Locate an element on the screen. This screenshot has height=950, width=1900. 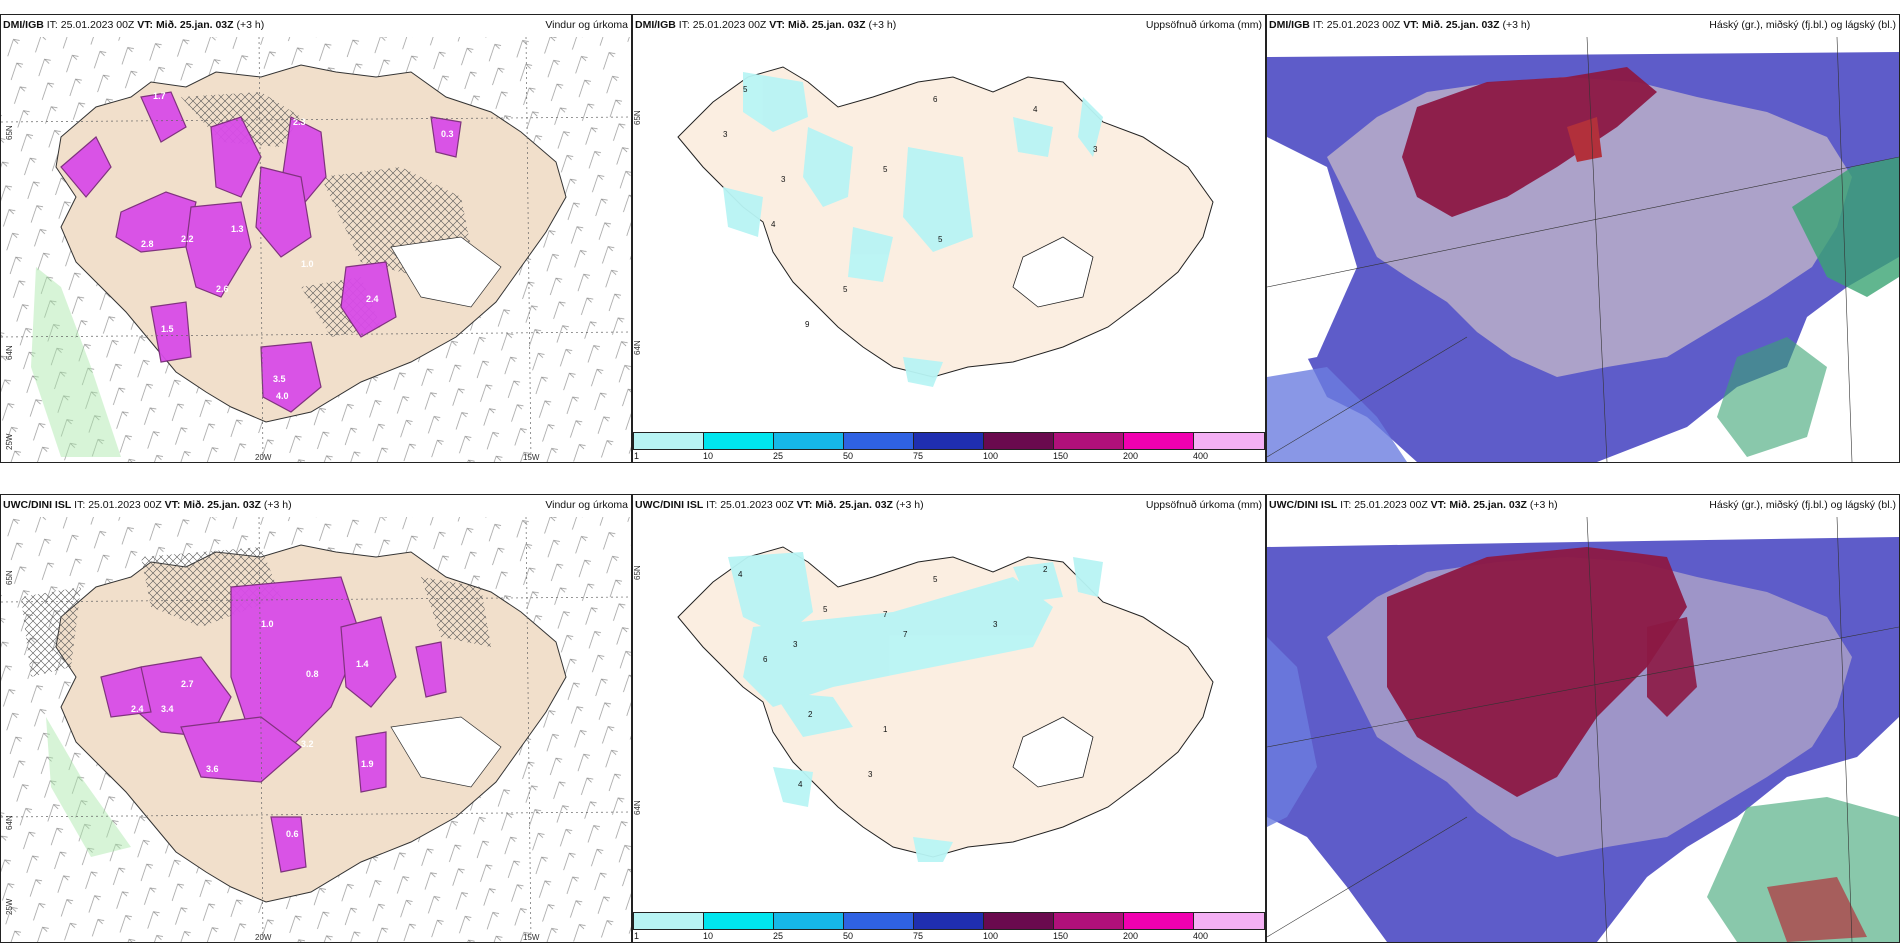
precip-value: 2.3 is located at coordinates (299, 122).